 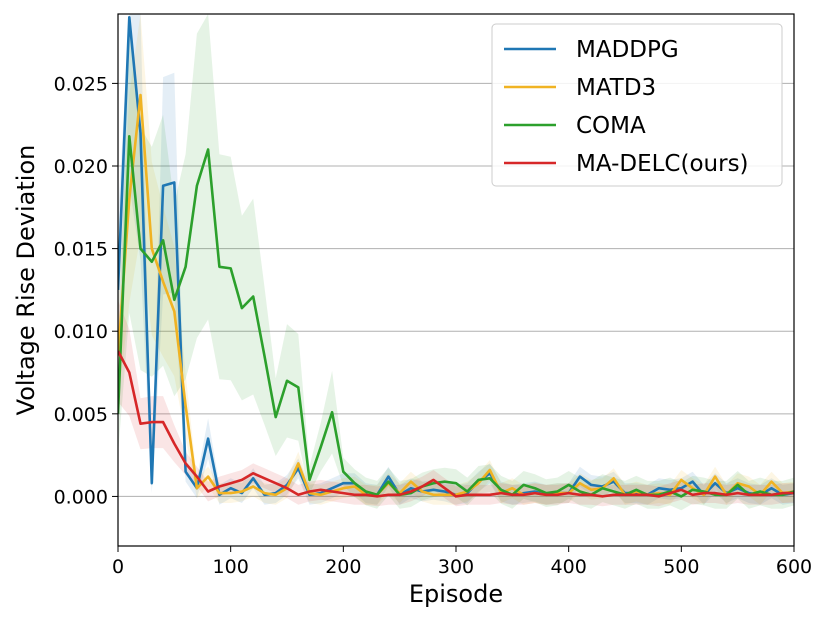 What do you see at coordinates (81, 167) in the screenshot?
I see `y-tick-label: 0.020` at bounding box center [81, 167].